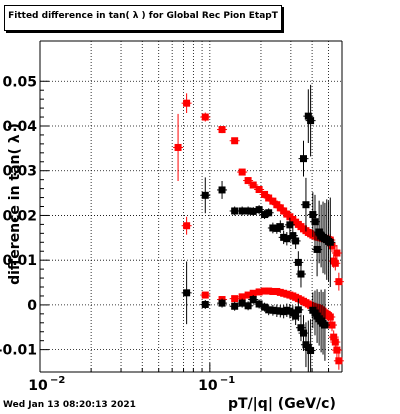 The image size is (400, 414). What do you see at coordinates (69, 405) in the screenshot?
I see `timestamp: Wed Jan 13 08:20:13 2021` at bounding box center [69, 405].